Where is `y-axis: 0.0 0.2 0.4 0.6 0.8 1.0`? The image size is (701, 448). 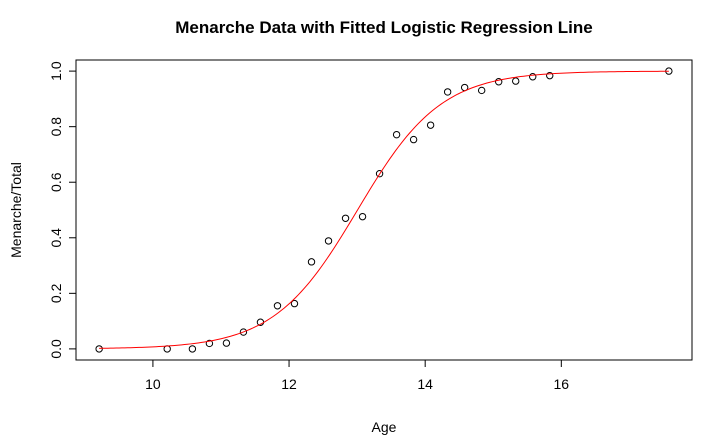 y-axis: 0.0 0.2 0.4 0.6 0.8 1.0 is located at coordinates (62, 210).